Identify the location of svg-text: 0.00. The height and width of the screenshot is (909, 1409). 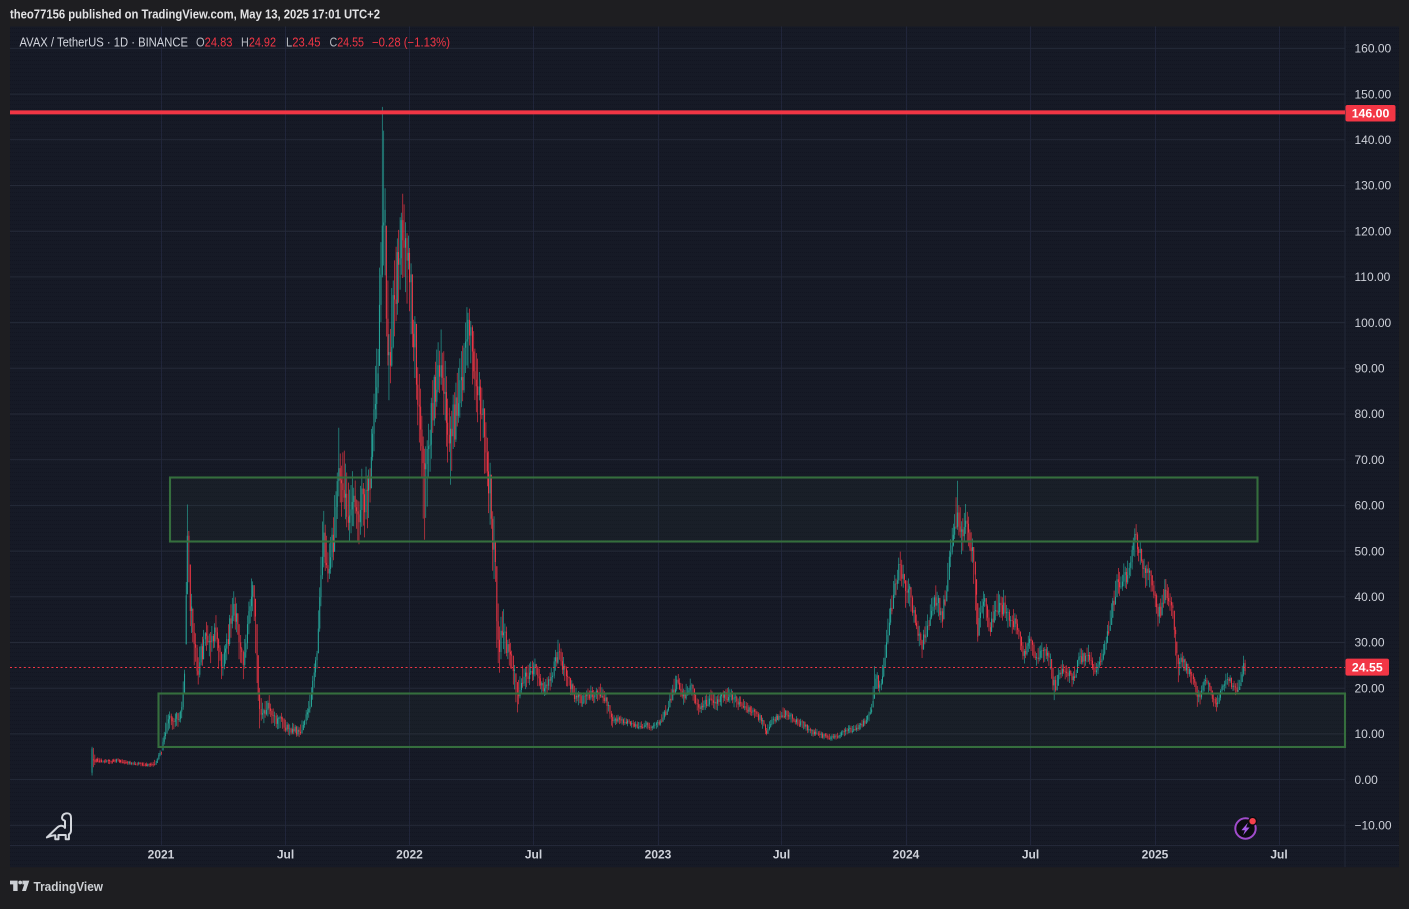
(1367, 780).